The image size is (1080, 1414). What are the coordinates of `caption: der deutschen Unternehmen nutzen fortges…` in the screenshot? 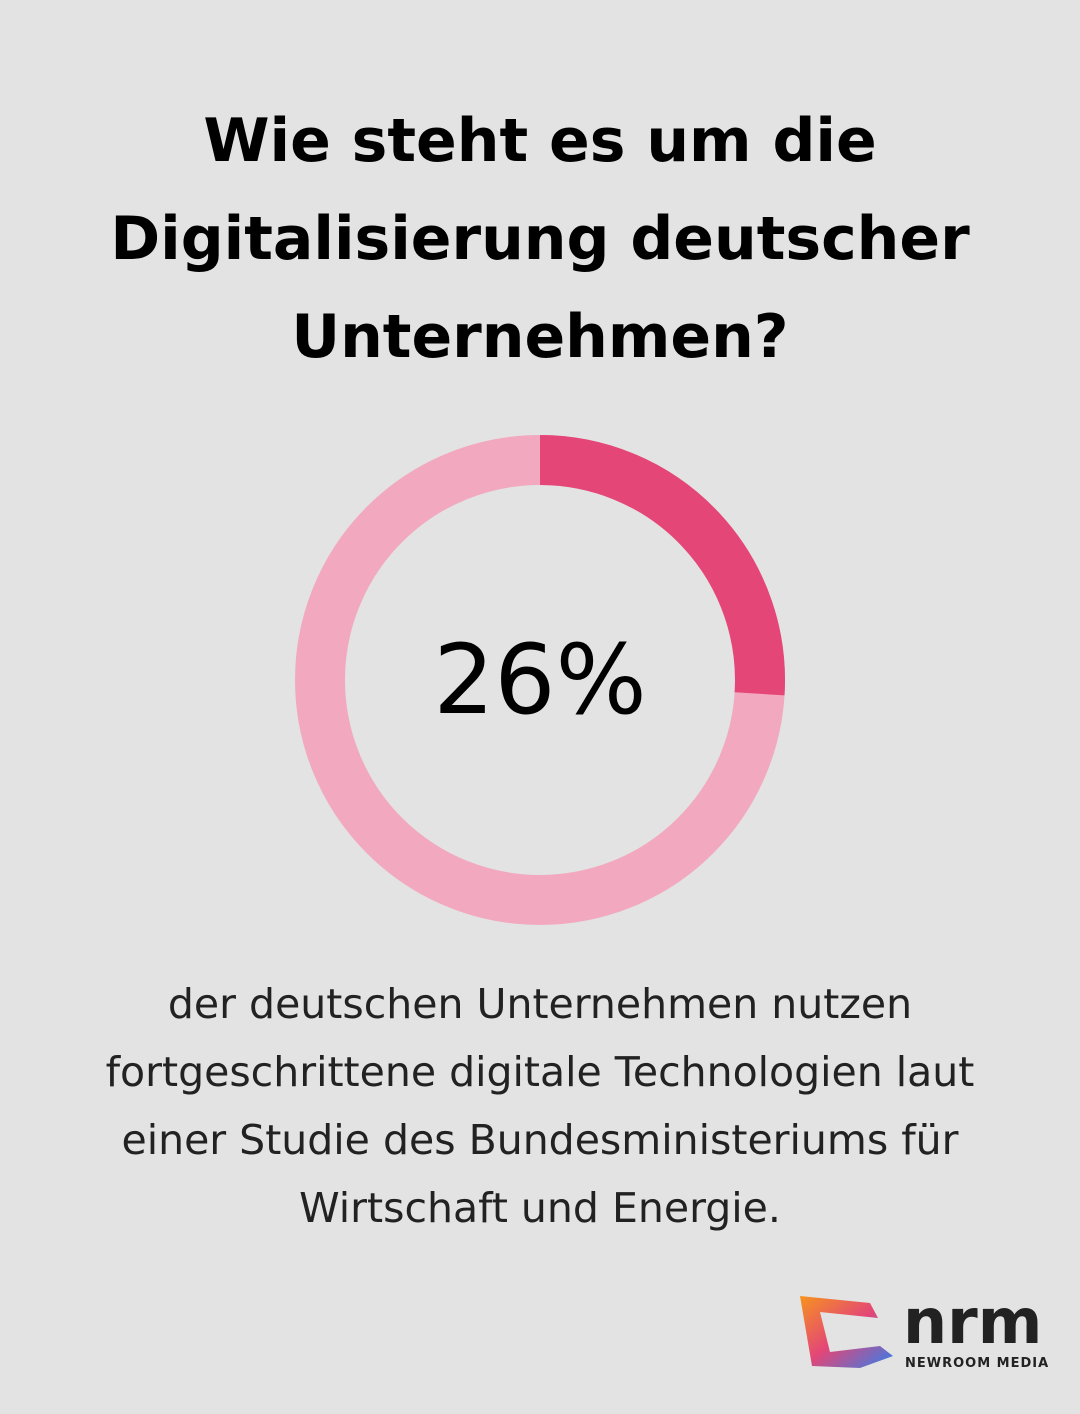 It's located at (540, 1106).